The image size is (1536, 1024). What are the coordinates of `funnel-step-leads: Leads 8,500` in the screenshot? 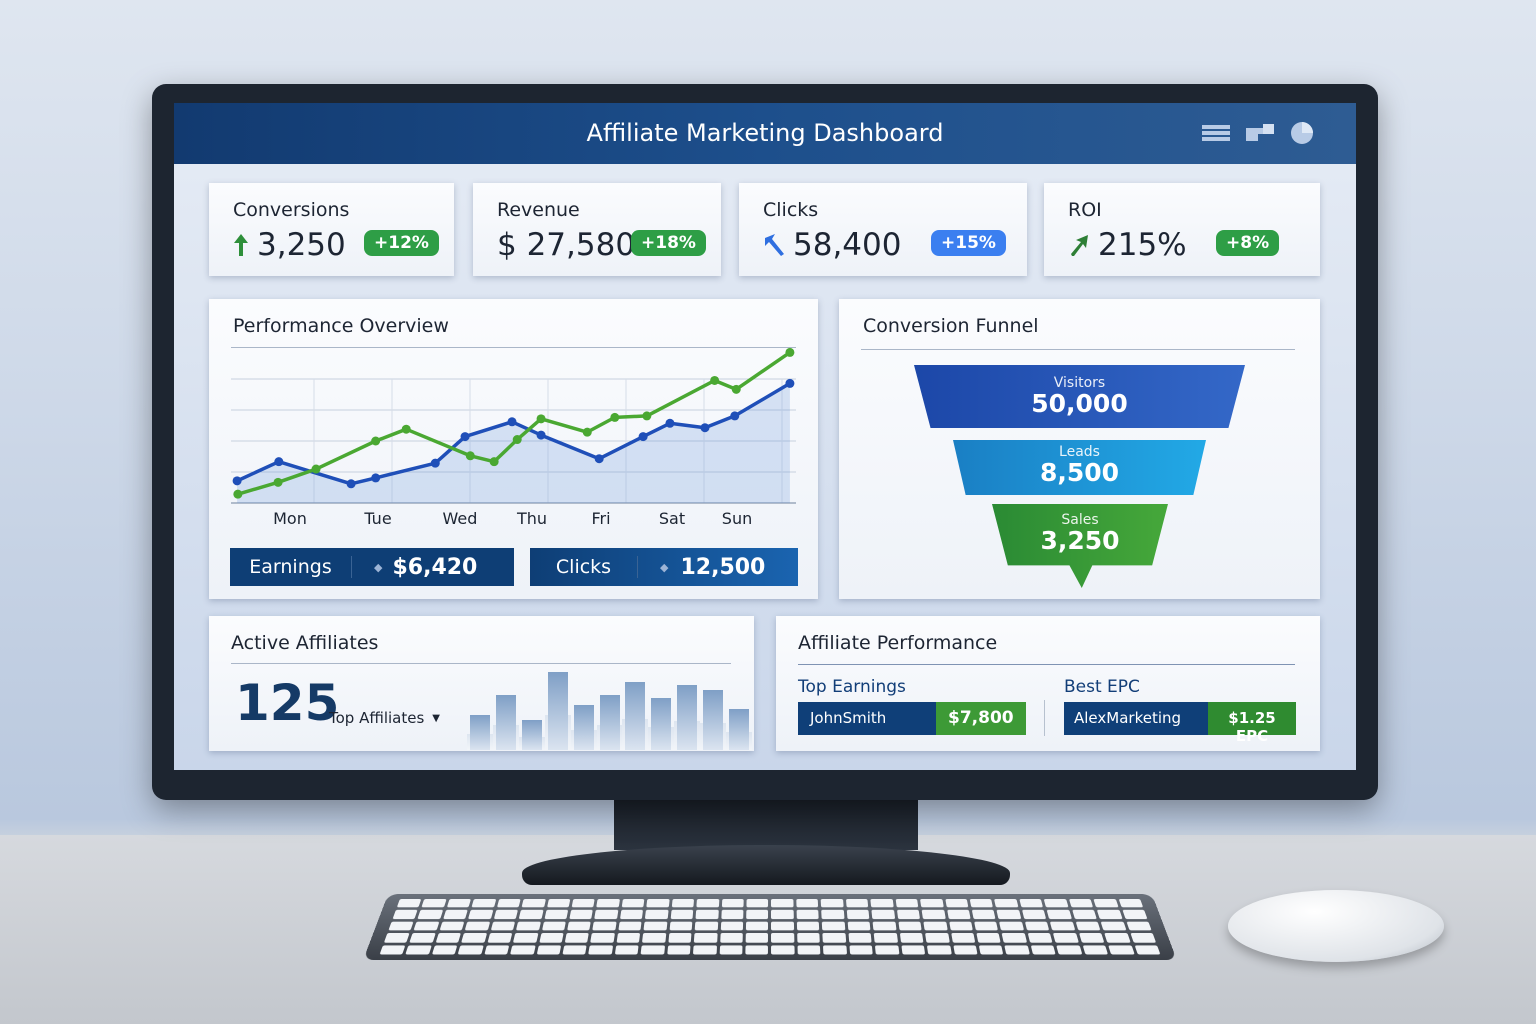 It's located at (1079, 467).